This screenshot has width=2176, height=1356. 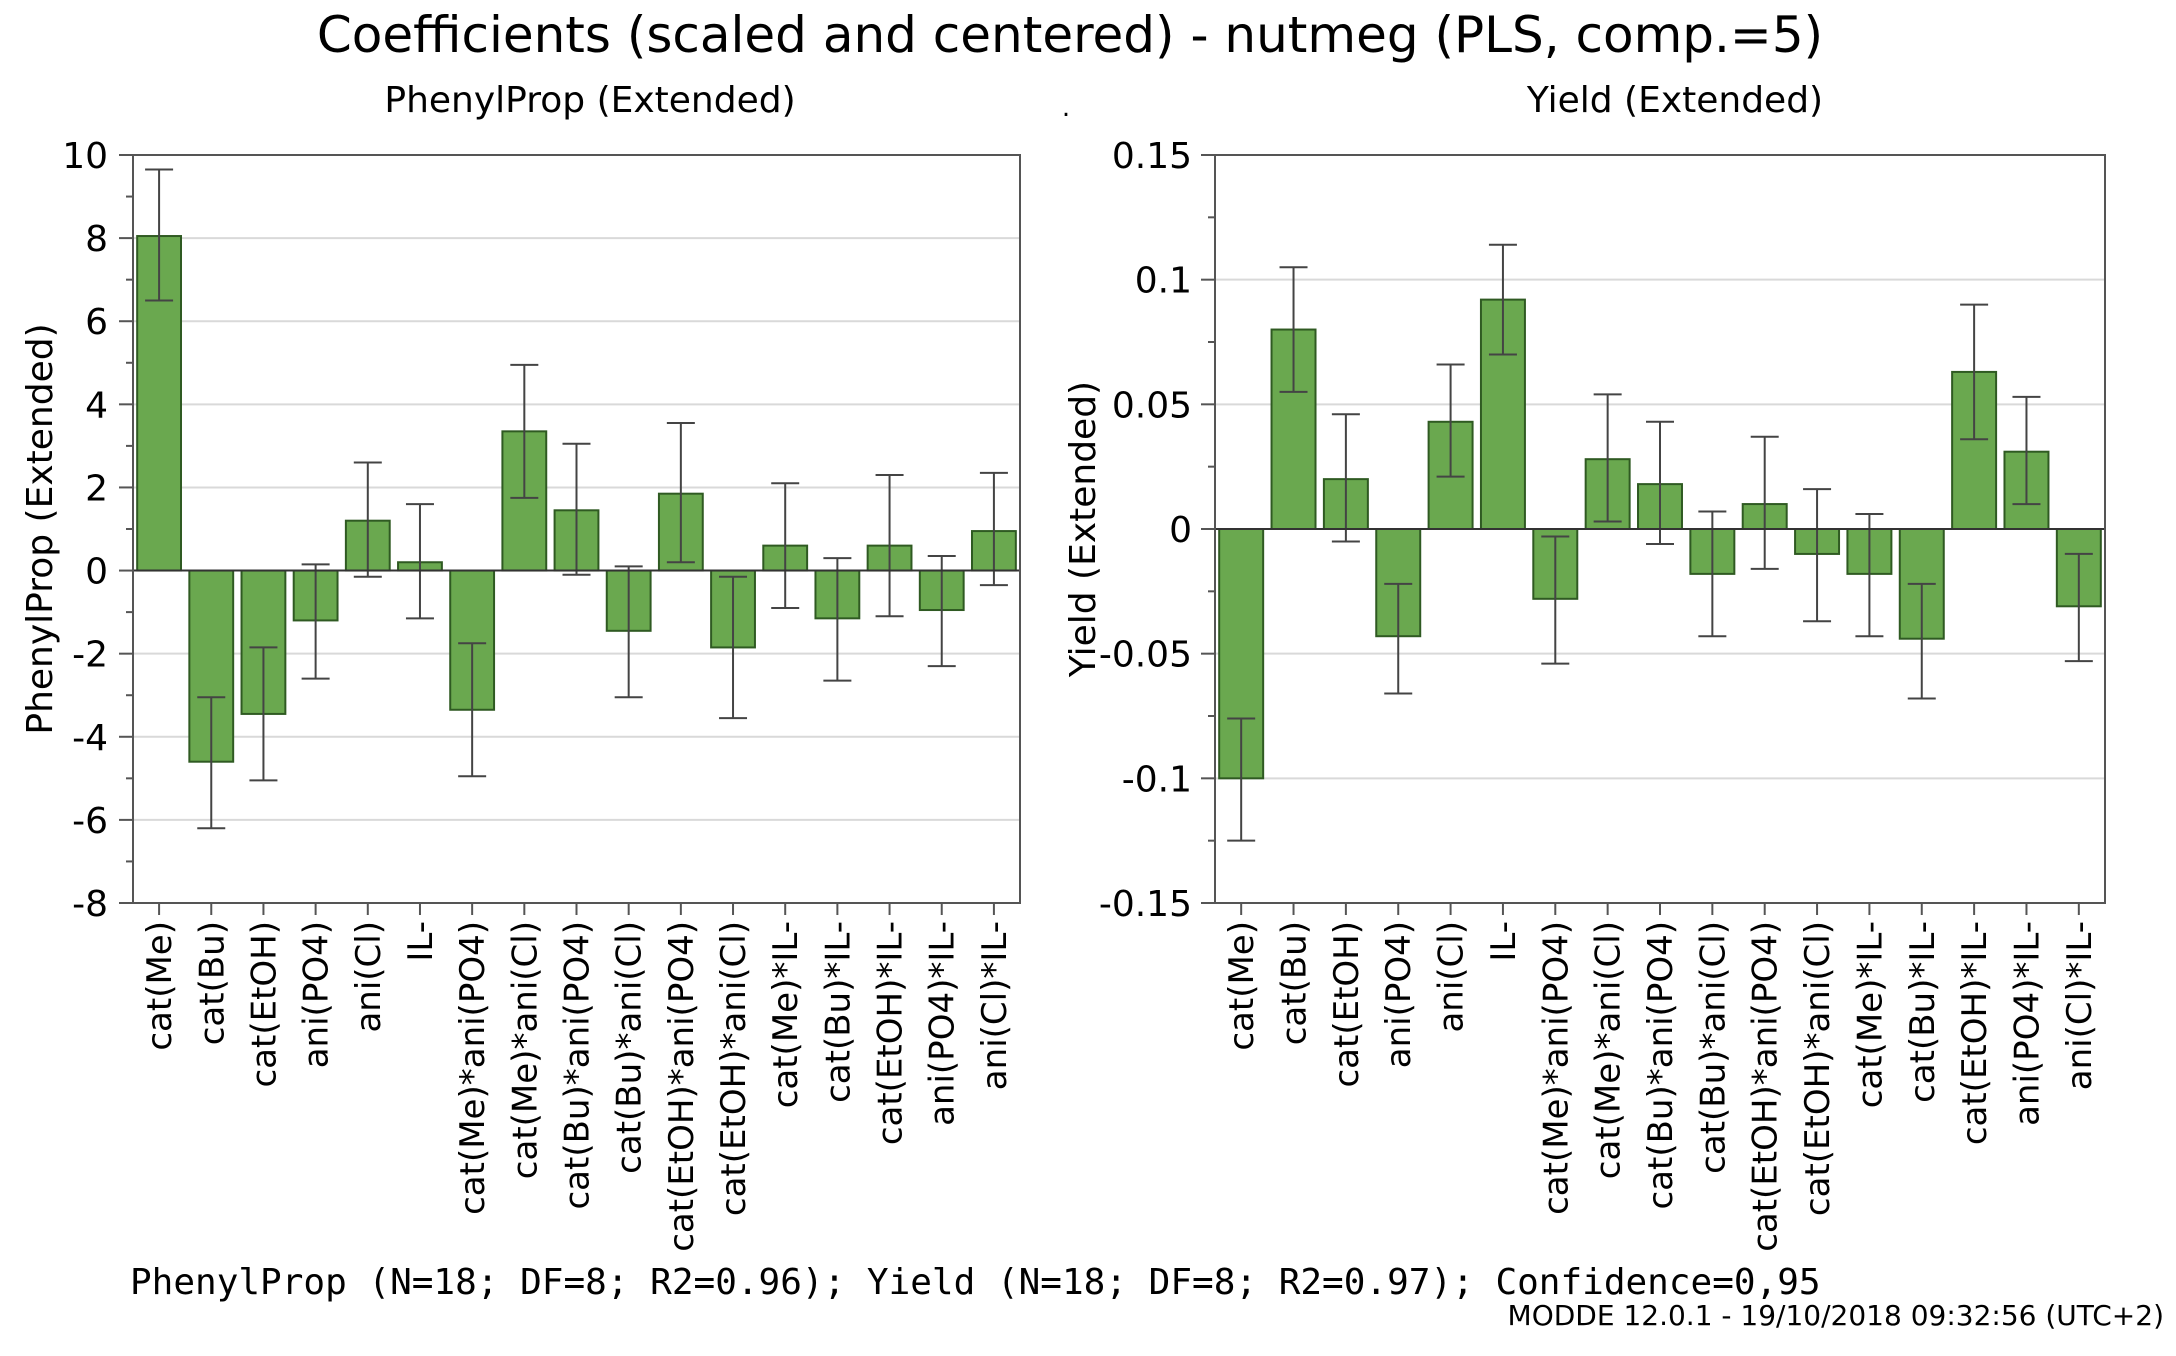 I want to click on y-tick-label: 0.1, so click(x=1163, y=281).